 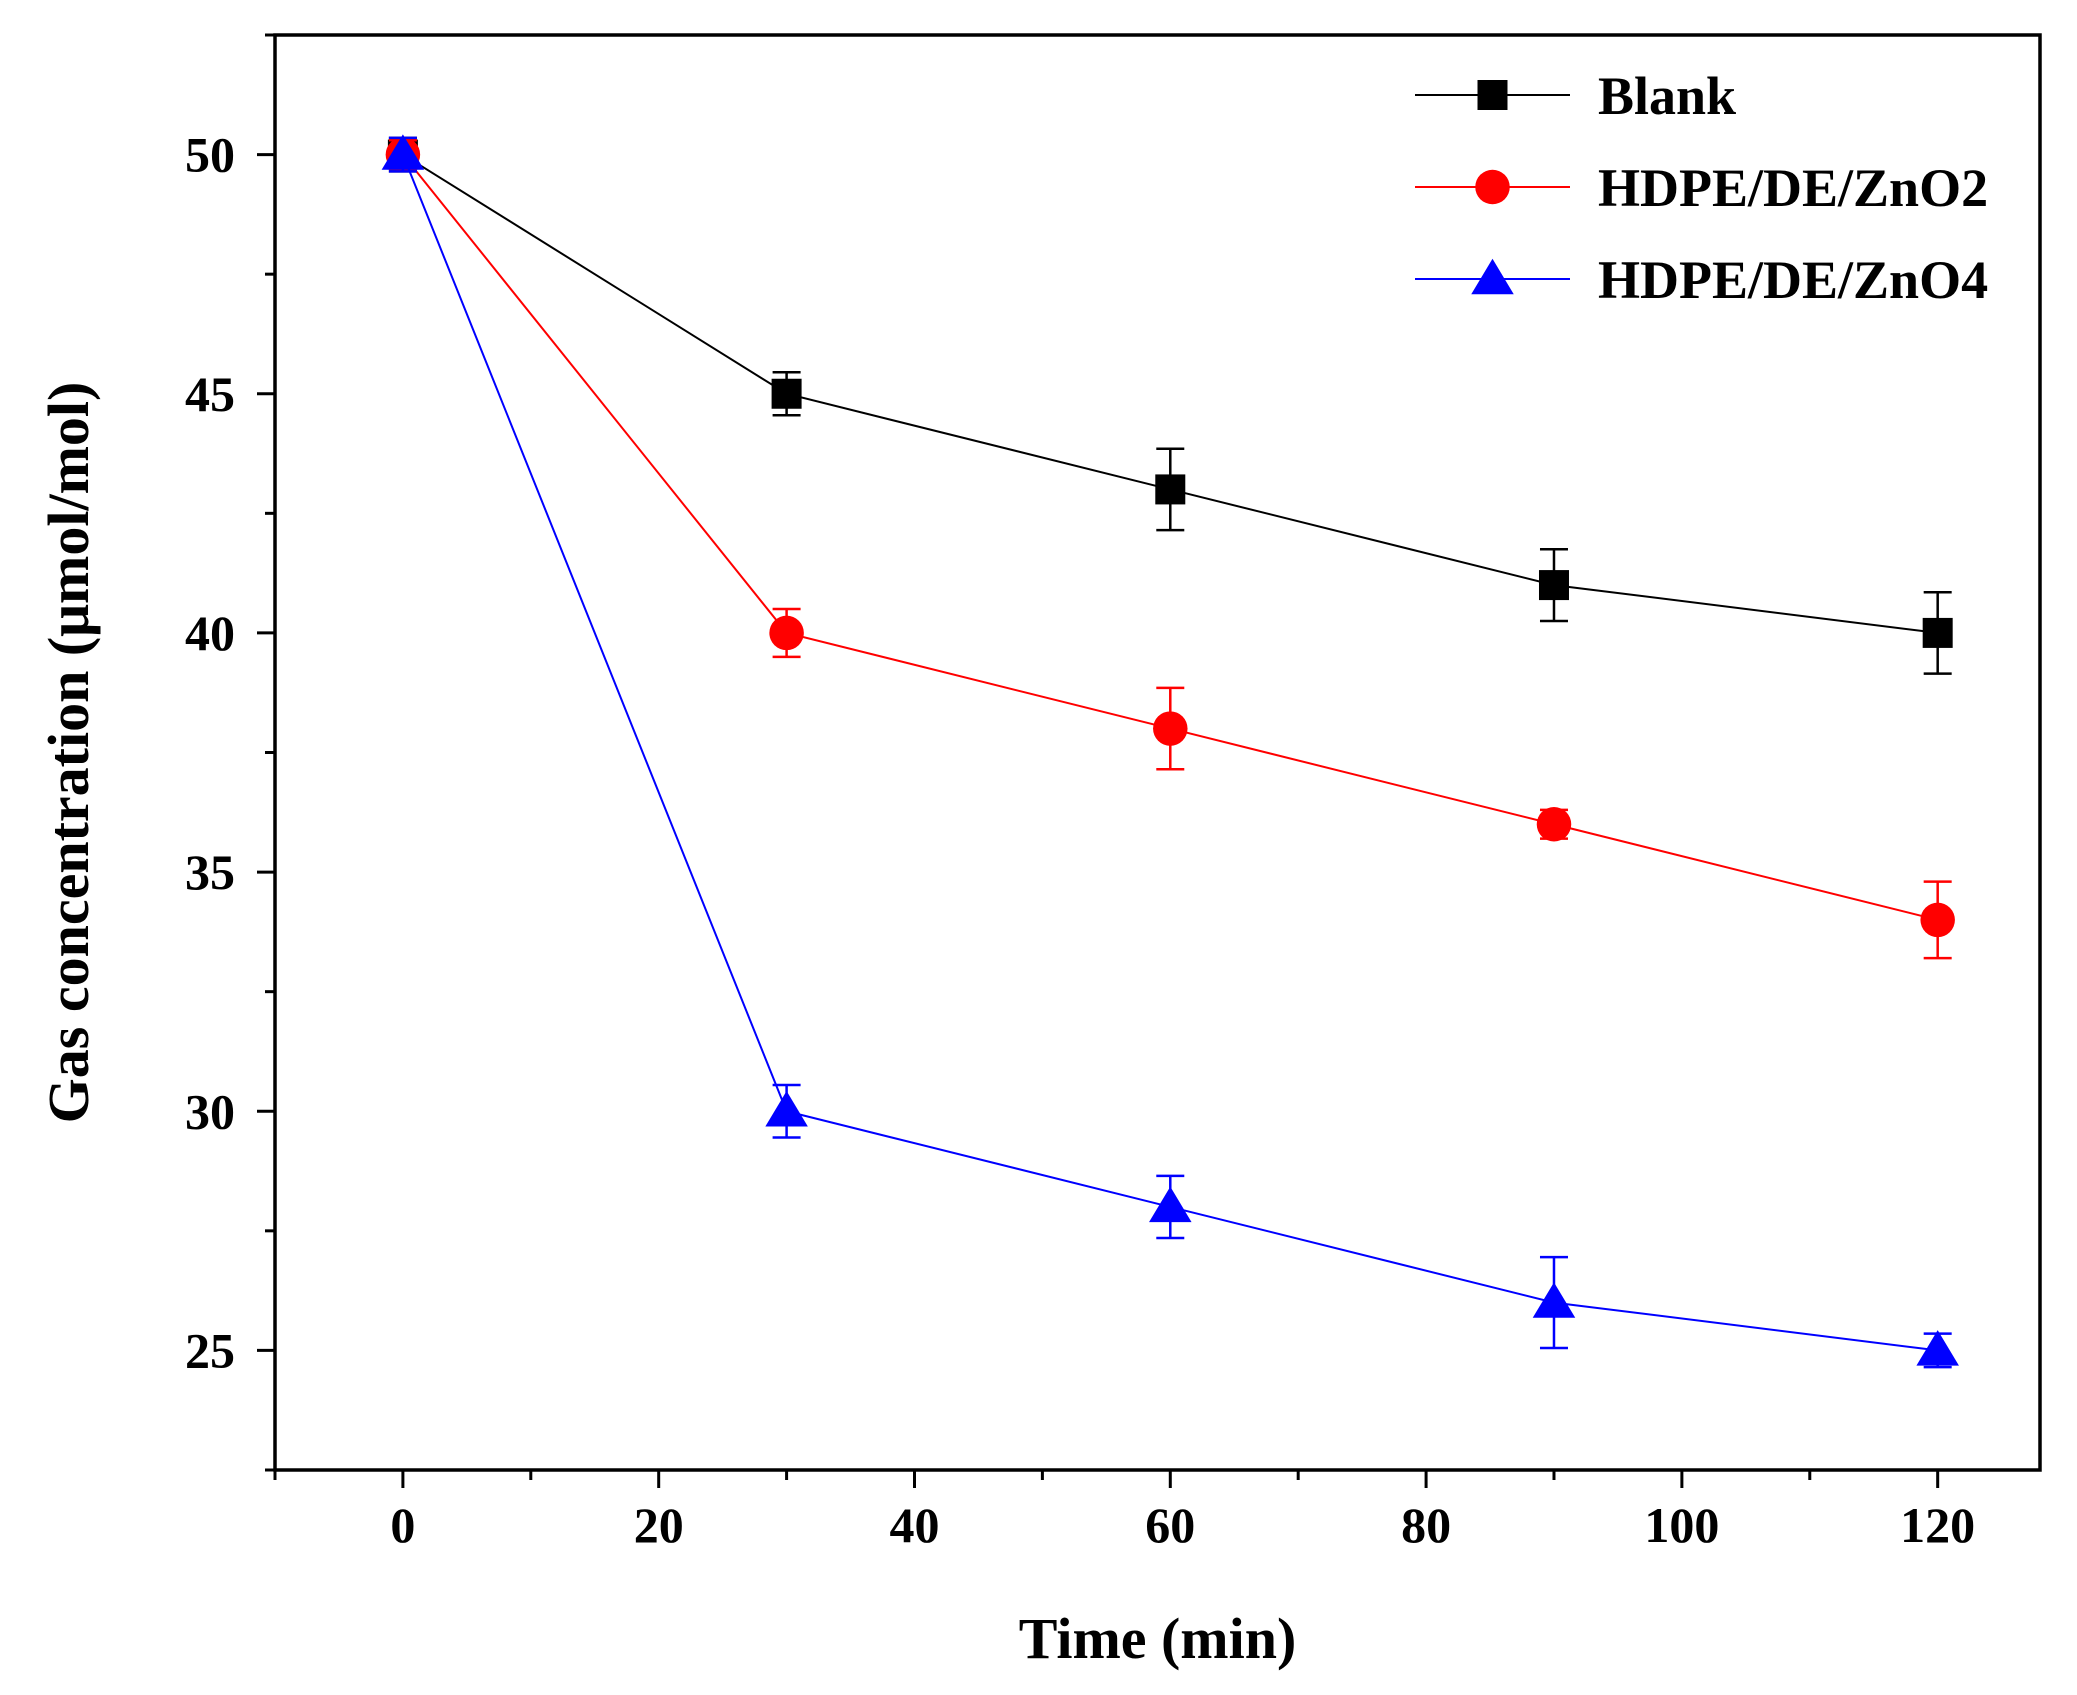 What do you see at coordinates (210, 394) in the screenshot?
I see `y-tick-label: 45` at bounding box center [210, 394].